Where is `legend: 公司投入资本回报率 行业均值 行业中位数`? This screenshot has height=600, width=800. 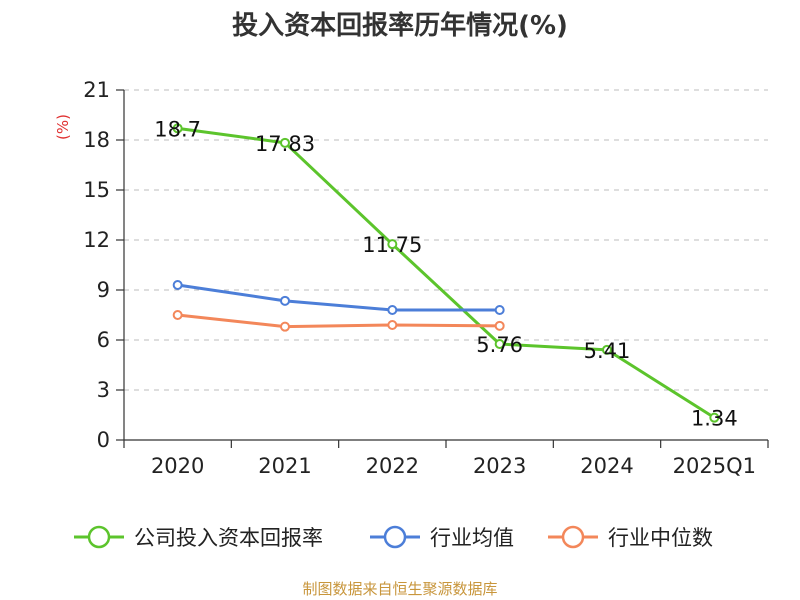
legend: 公司投入资本回报率 行业均值 行业中位数 is located at coordinates (393, 537).